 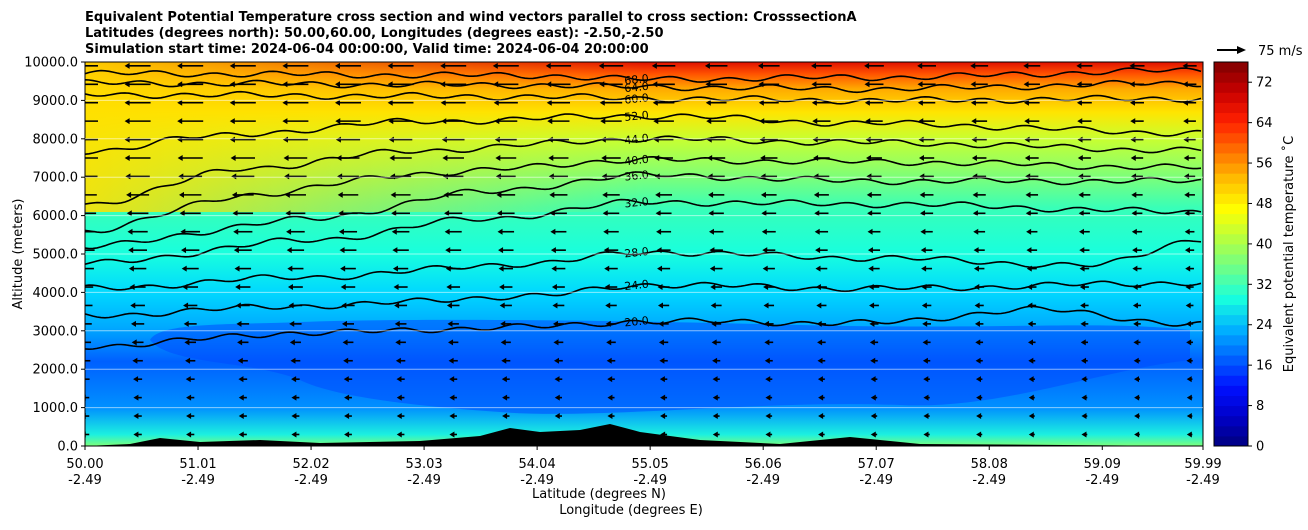 What do you see at coordinates (1203, 480) in the screenshot?
I see `x-tick-label-lon-10: -2.49` at bounding box center [1203, 480].